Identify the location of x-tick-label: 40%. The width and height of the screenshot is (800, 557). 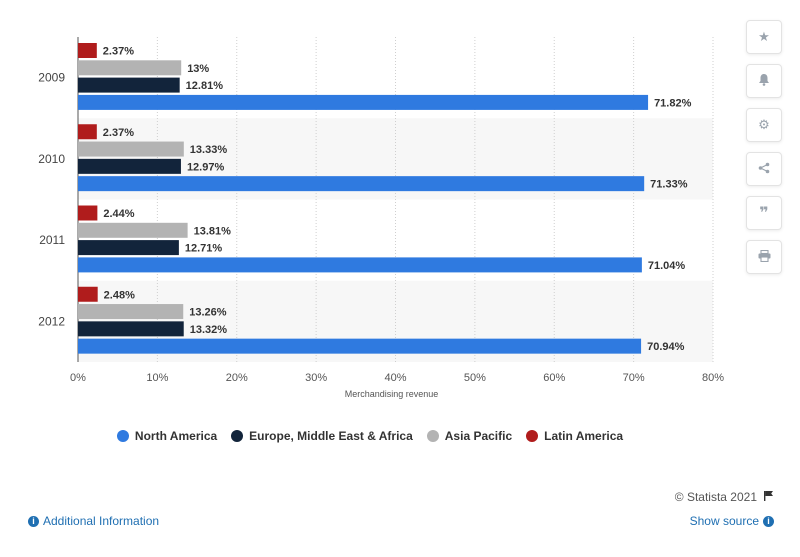
(395, 378).